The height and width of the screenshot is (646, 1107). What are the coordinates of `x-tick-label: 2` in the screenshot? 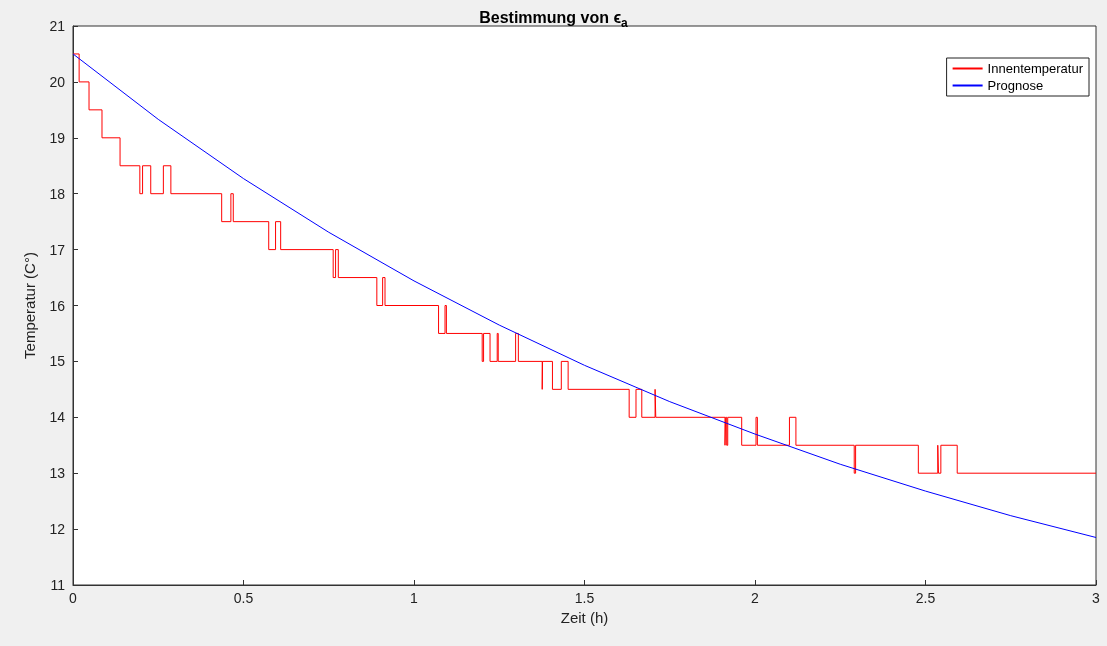 It's located at (755, 598).